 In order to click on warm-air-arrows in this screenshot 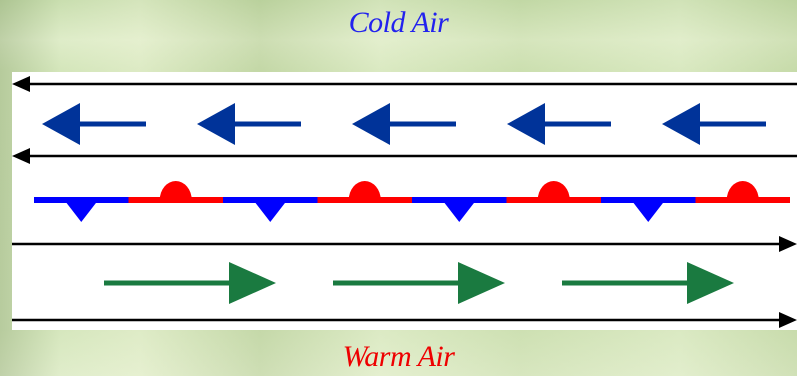, I will do `click(419, 283)`.